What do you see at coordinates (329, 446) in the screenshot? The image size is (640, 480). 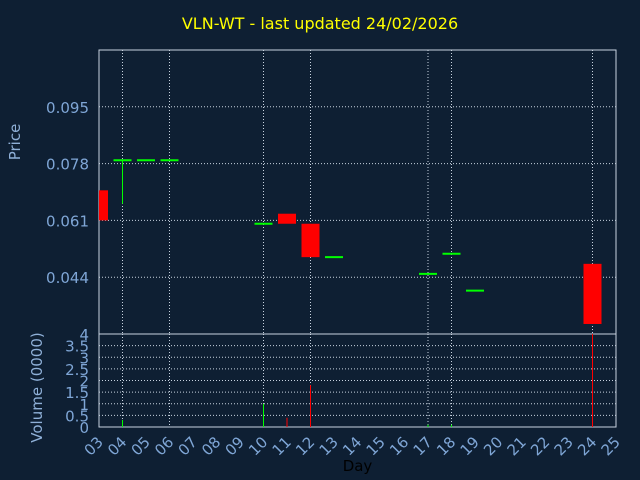 I see `x-tick-label: 13` at bounding box center [329, 446].